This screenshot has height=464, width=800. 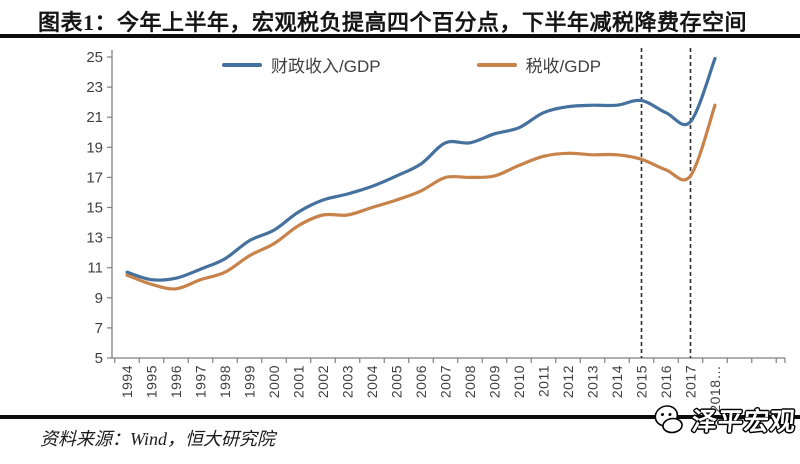 What do you see at coordinates (393, 22) in the screenshot?
I see `chart-title: 图表1：今年上半年，宏观税负提高四个百分点，下半年减税降费存空间` at bounding box center [393, 22].